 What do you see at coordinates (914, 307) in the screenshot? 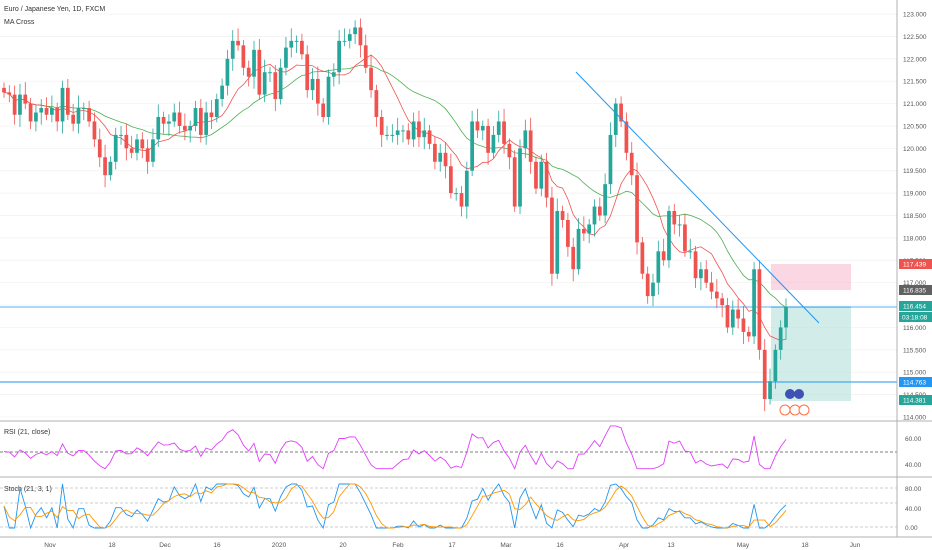
I see `svg-text: 116.454` at bounding box center [914, 307].